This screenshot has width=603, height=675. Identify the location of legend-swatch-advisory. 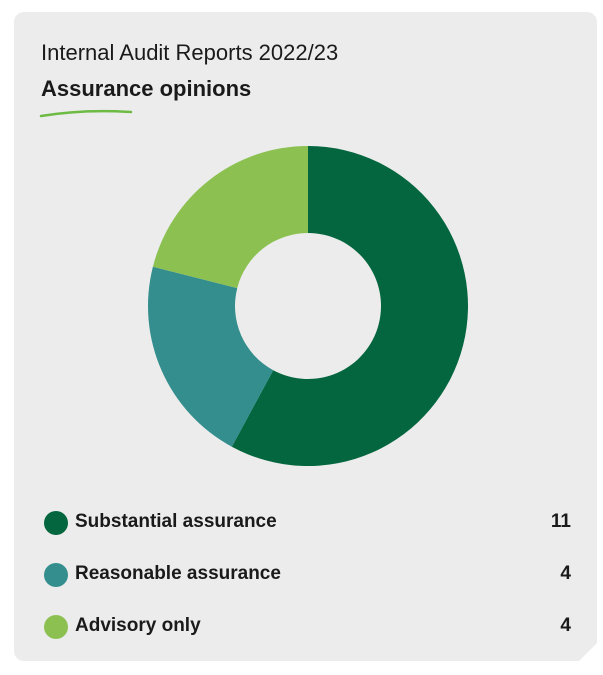
(56, 627).